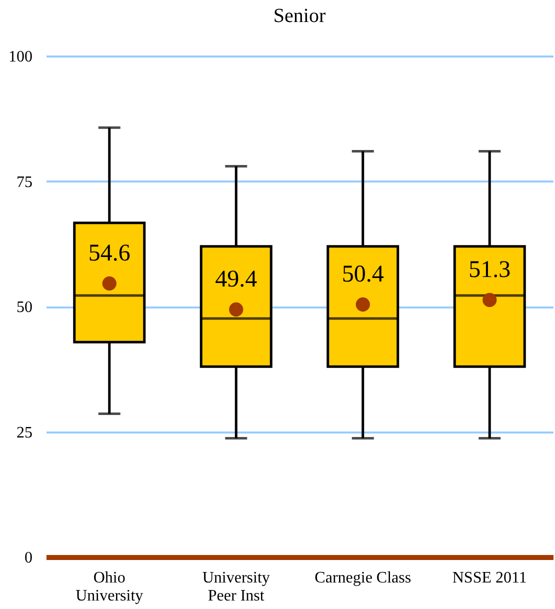  I want to click on x-tick-label: Ohio University, so click(110, 587).